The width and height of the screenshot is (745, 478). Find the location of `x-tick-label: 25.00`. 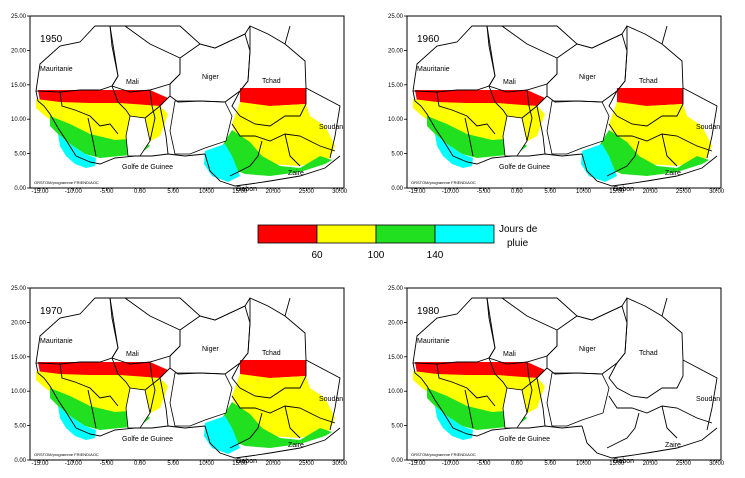

x-tick-label: 25.00 is located at coordinates (684, 463).